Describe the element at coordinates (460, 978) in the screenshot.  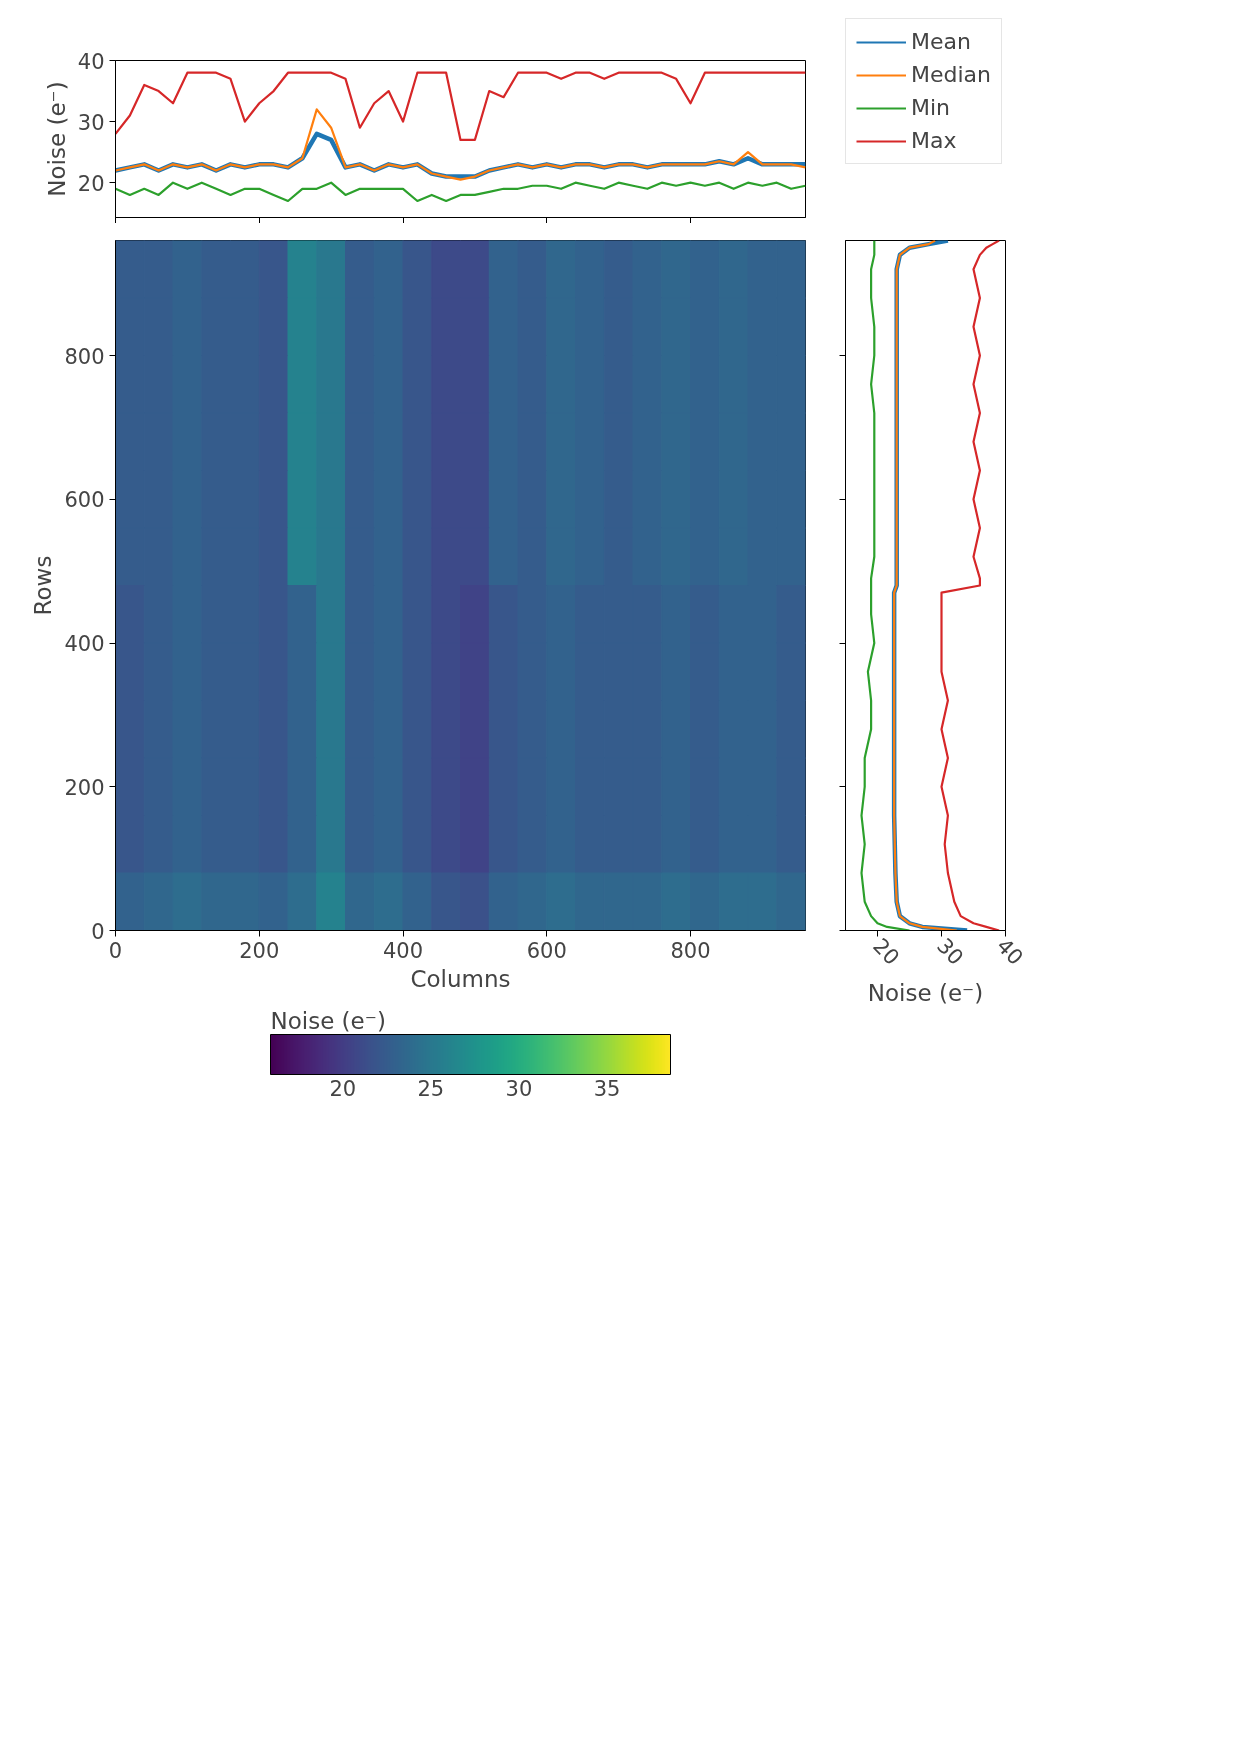
I see `x-axis-title: Columns` at that location.